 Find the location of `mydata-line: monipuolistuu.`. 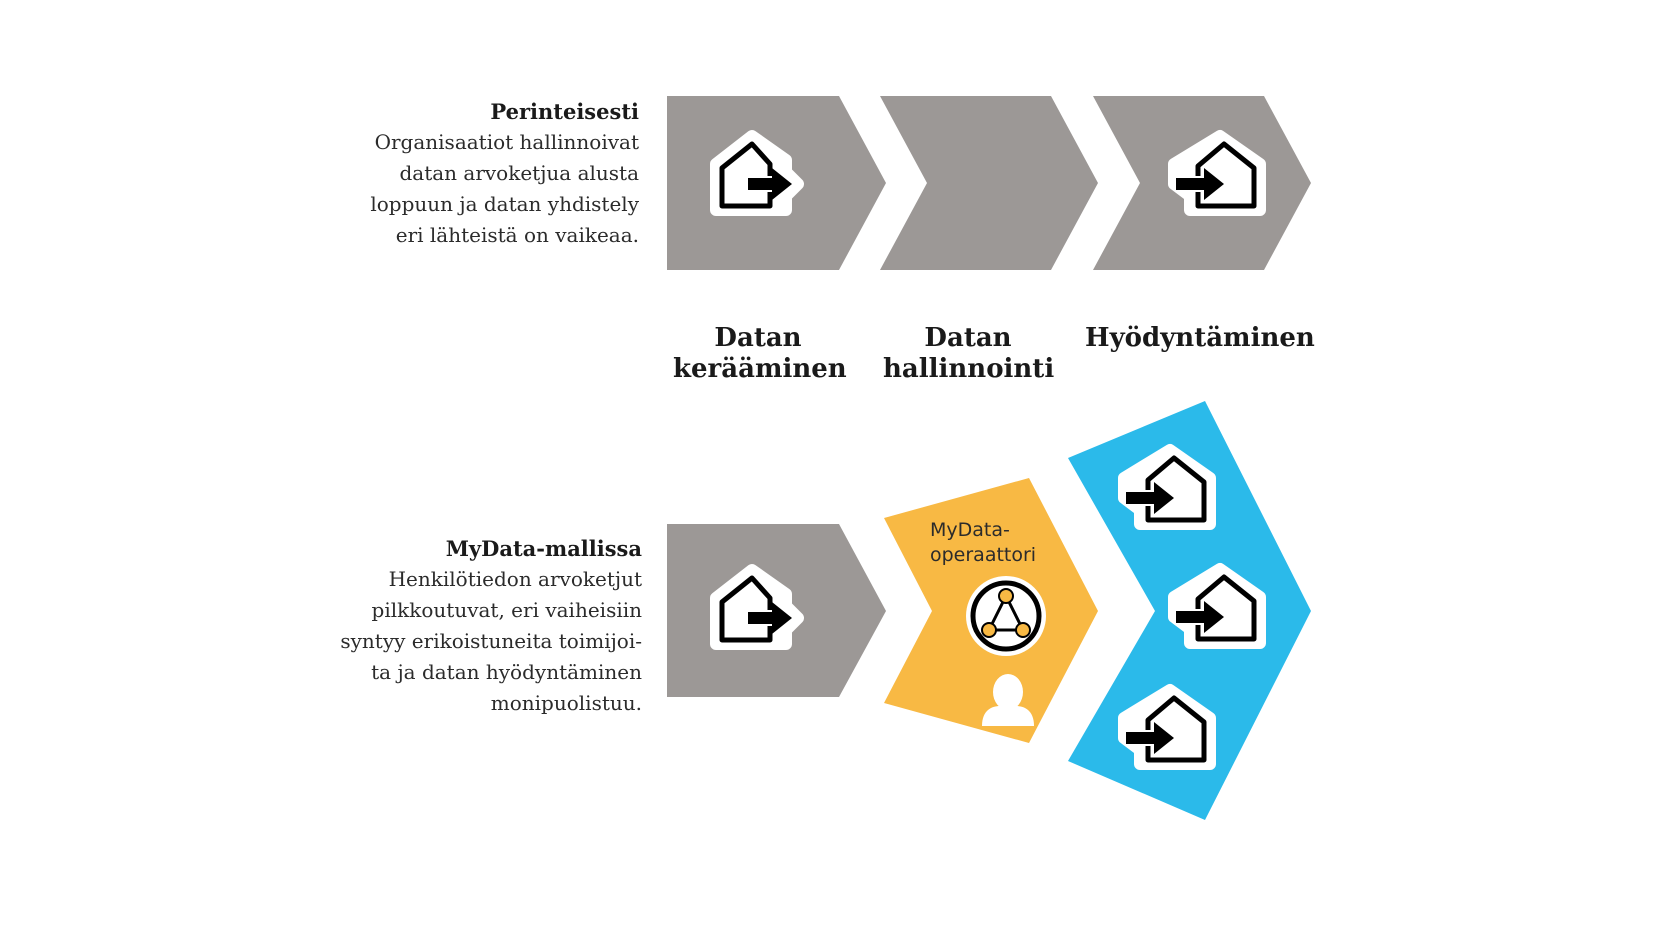

mydata-line: monipuolistuu. is located at coordinates (566, 703).